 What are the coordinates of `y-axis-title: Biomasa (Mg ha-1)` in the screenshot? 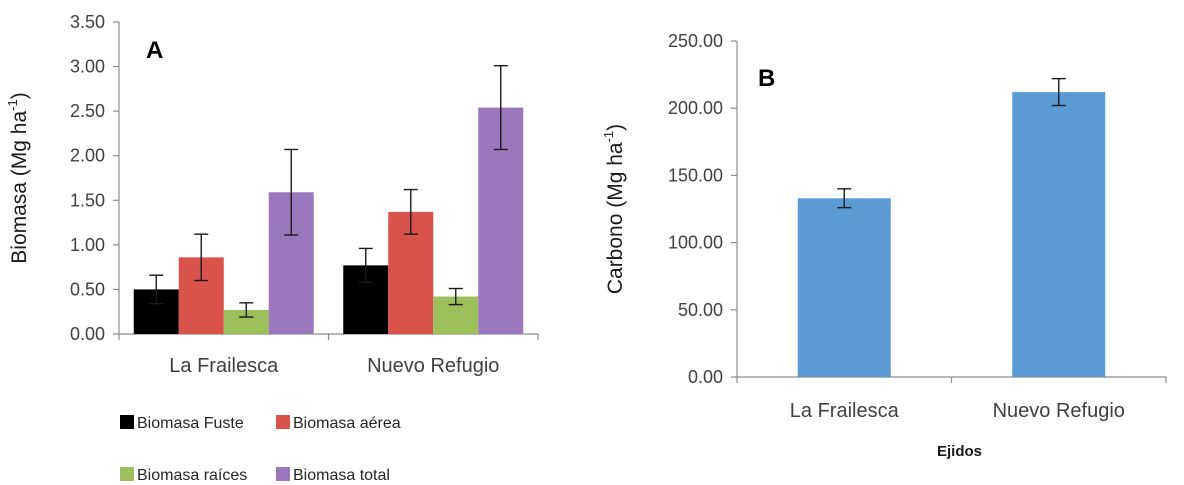 It's located at (18, 177).